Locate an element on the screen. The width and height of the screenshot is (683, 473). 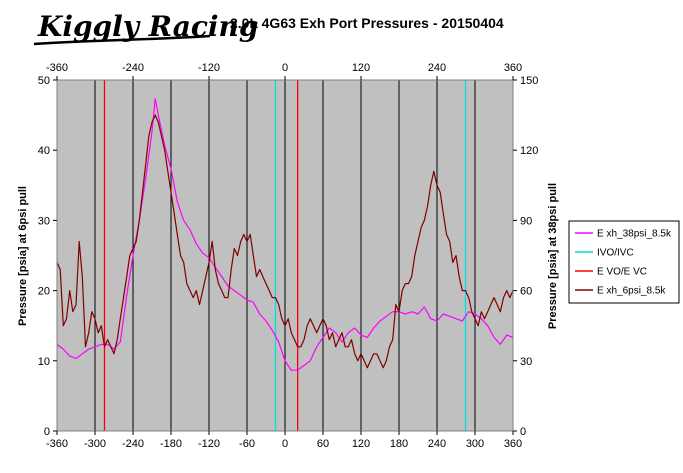
y2-tick-label: 60 is located at coordinates (526, 292).